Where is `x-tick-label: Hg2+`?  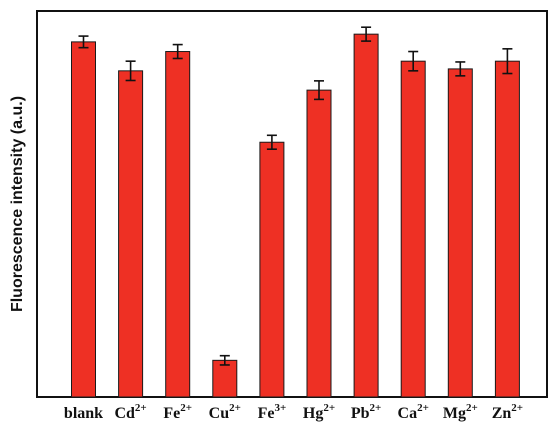
x-tick-label: Hg2+ is located at coordinates (319, 412).